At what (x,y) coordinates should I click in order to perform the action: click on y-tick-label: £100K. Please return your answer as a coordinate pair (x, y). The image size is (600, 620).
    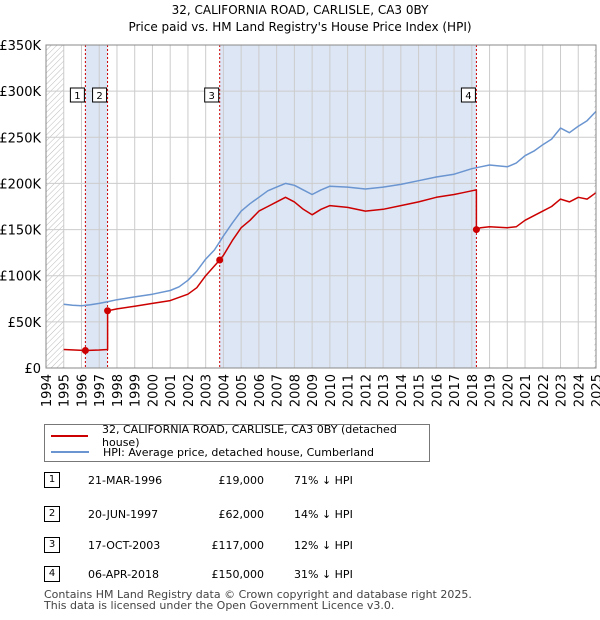
    Looking at the image, I should click on (20, 277).